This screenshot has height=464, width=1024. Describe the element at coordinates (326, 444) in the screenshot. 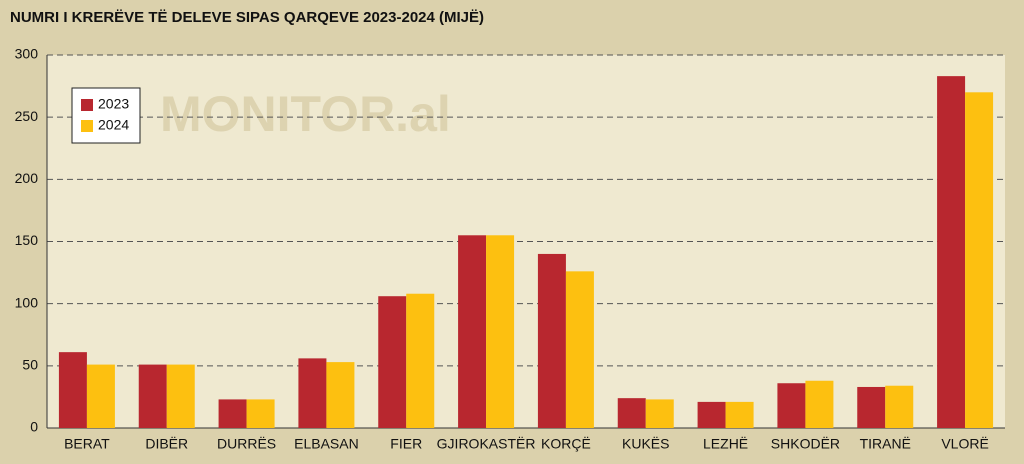

I see `x-tick-label: ELBASAN` at that location.